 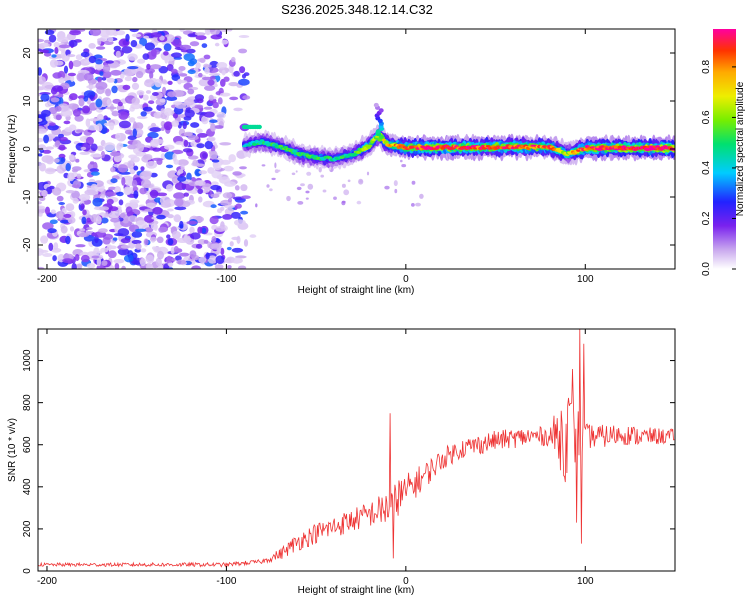 I want to click on colorbar-gradient, so click(x=724, y=149).